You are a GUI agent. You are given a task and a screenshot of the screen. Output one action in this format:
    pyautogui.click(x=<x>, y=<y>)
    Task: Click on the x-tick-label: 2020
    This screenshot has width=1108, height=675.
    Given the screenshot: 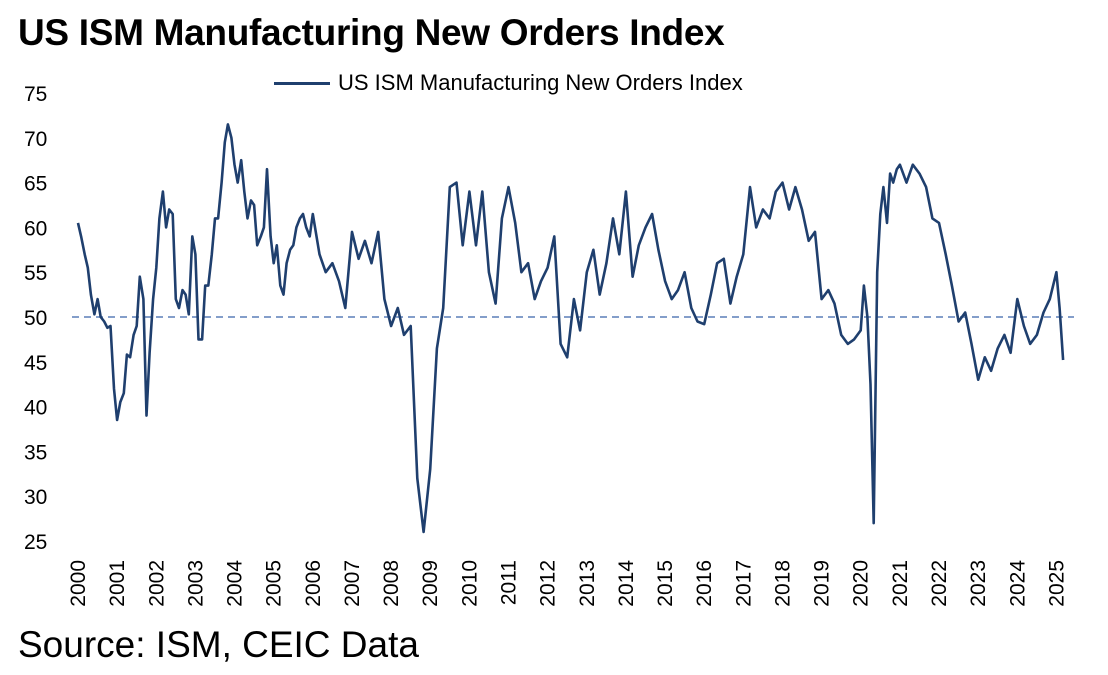 What is the action you would take?
    pyautogui.click(x=861, y=583)
    